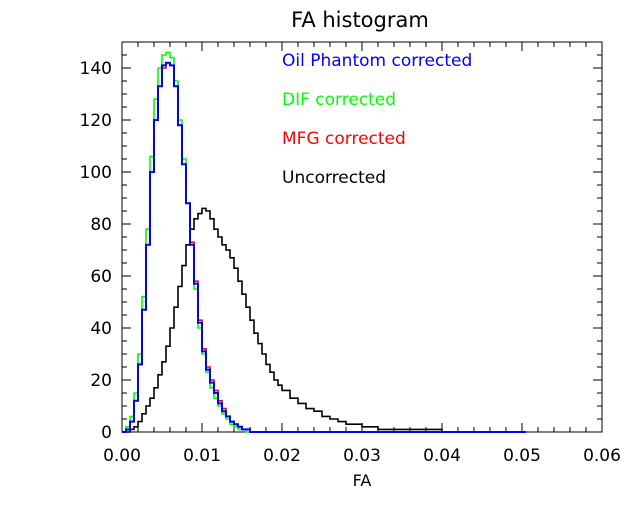  What do you see at coordinates (344, 139) in the screenshot?
I see `legend-entry: MFG corrected` at bounding box center [344, 139].